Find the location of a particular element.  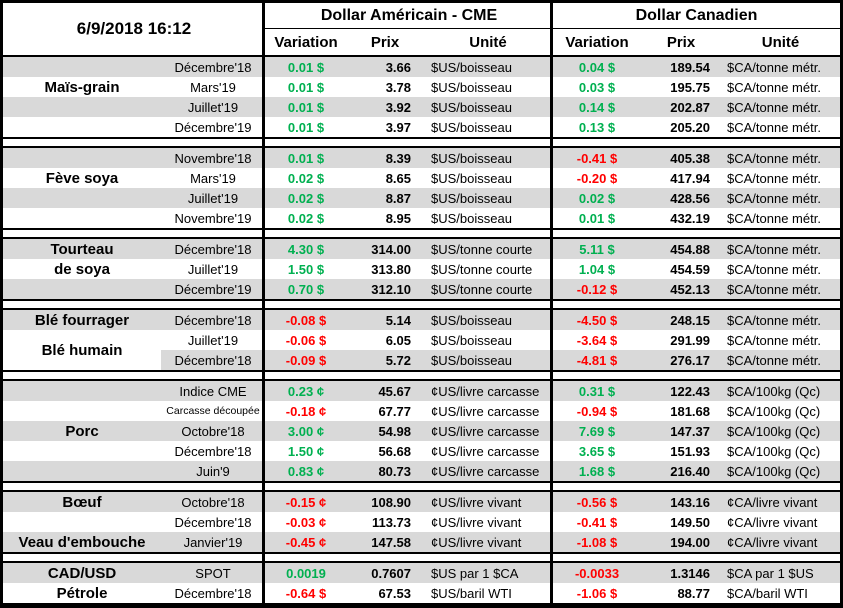

us-price: 8.65 is located at coordinates (398, 178).